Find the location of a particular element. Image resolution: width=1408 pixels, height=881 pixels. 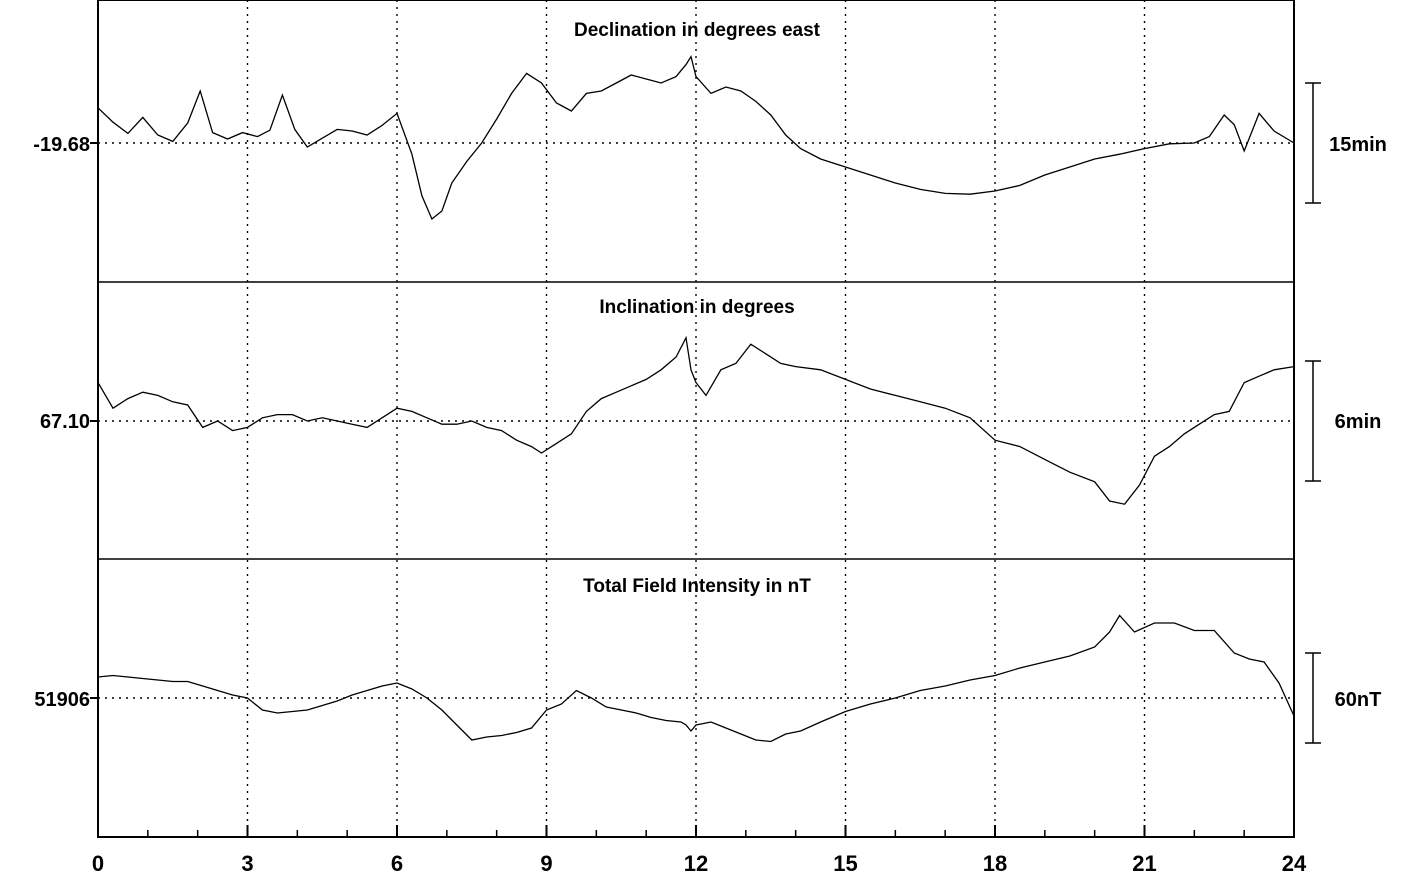

reference-value-inclination: 67.10 is located at coordinates (65, 422).